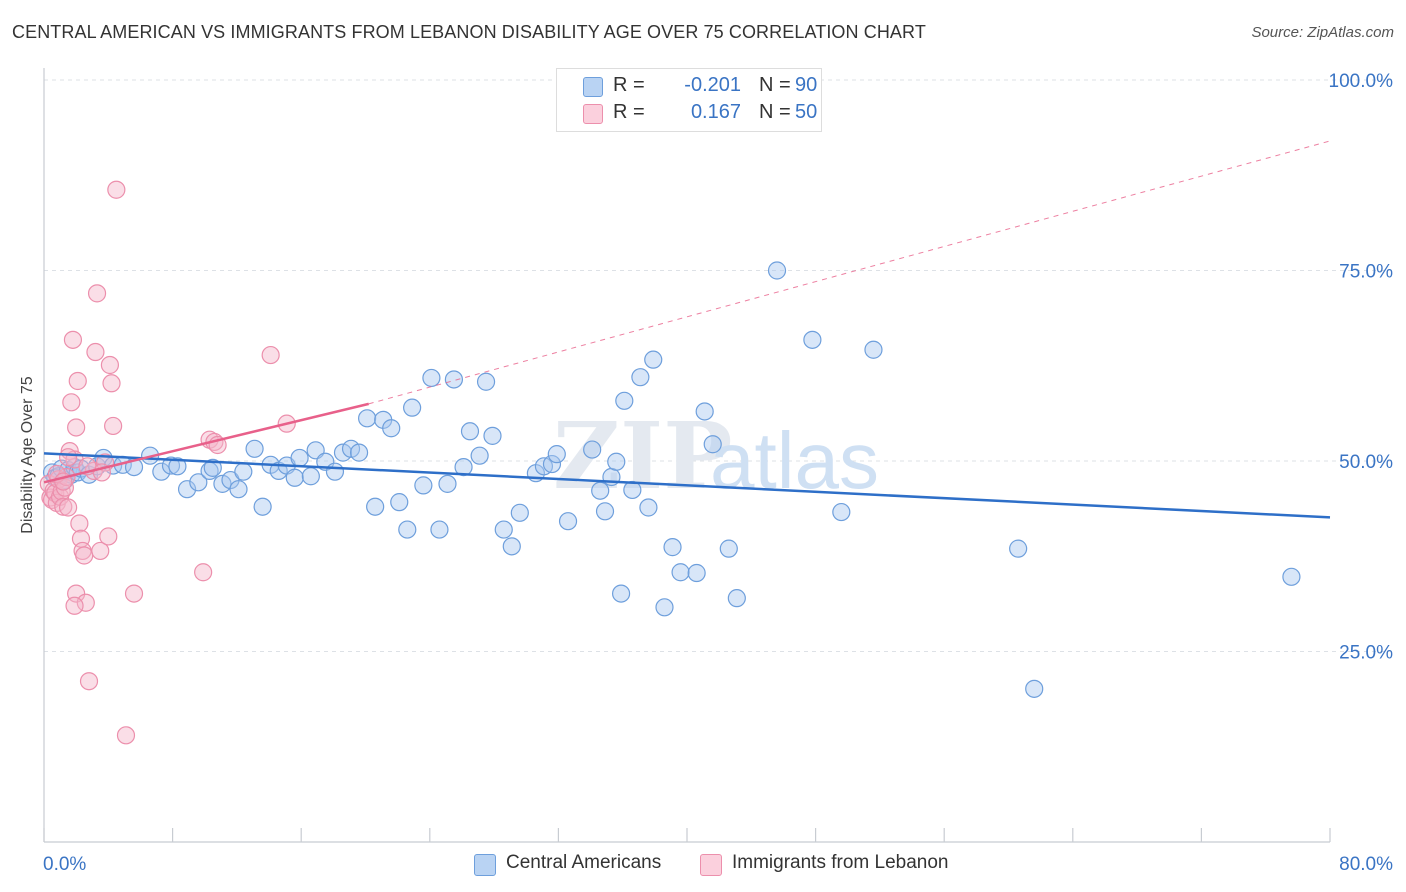 Image resolution: width=1406 pixels, height=892 pixels. I want to click on y-tick-label: 100.0%, so click(1361, 81).